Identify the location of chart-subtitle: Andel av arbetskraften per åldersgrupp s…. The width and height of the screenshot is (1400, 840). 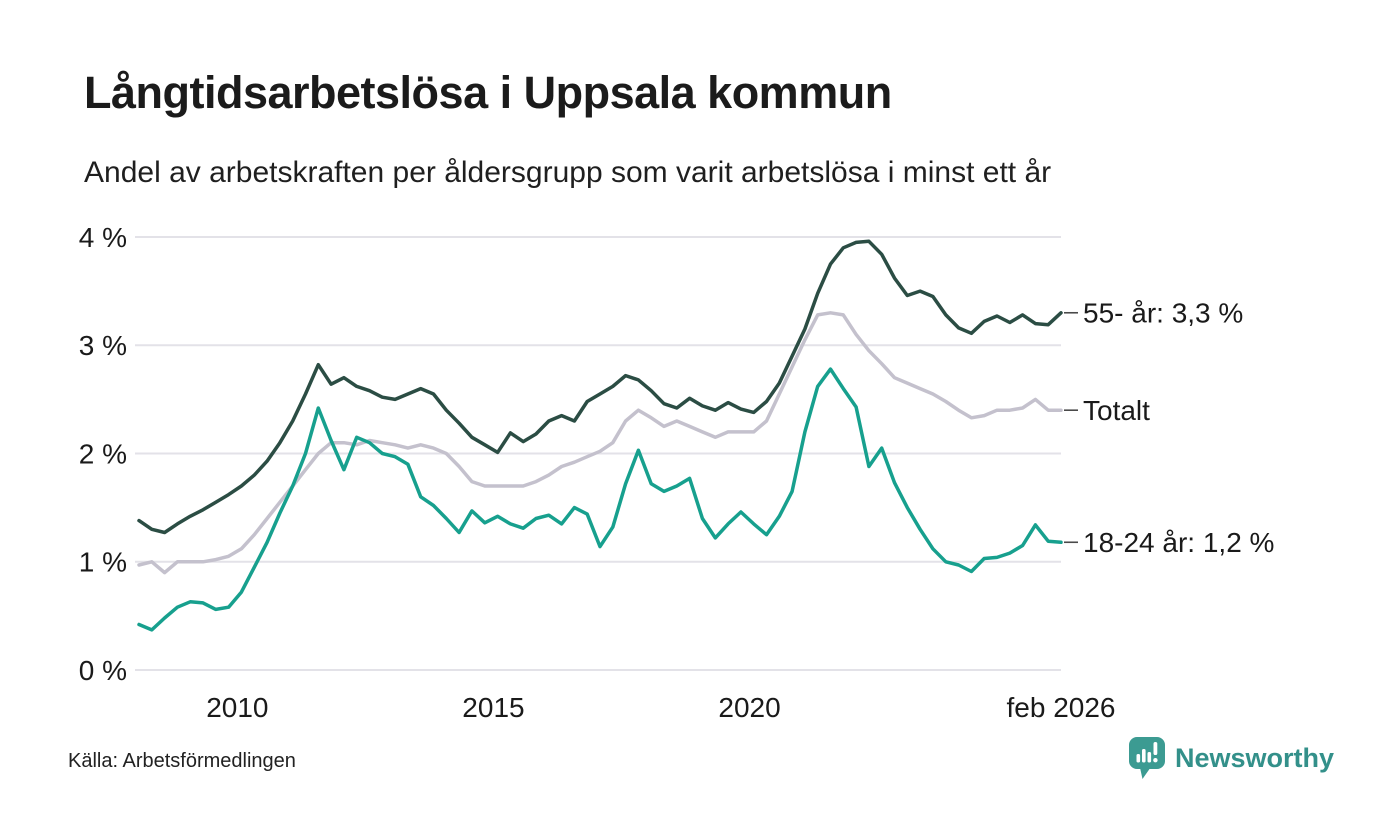
(568, 172).